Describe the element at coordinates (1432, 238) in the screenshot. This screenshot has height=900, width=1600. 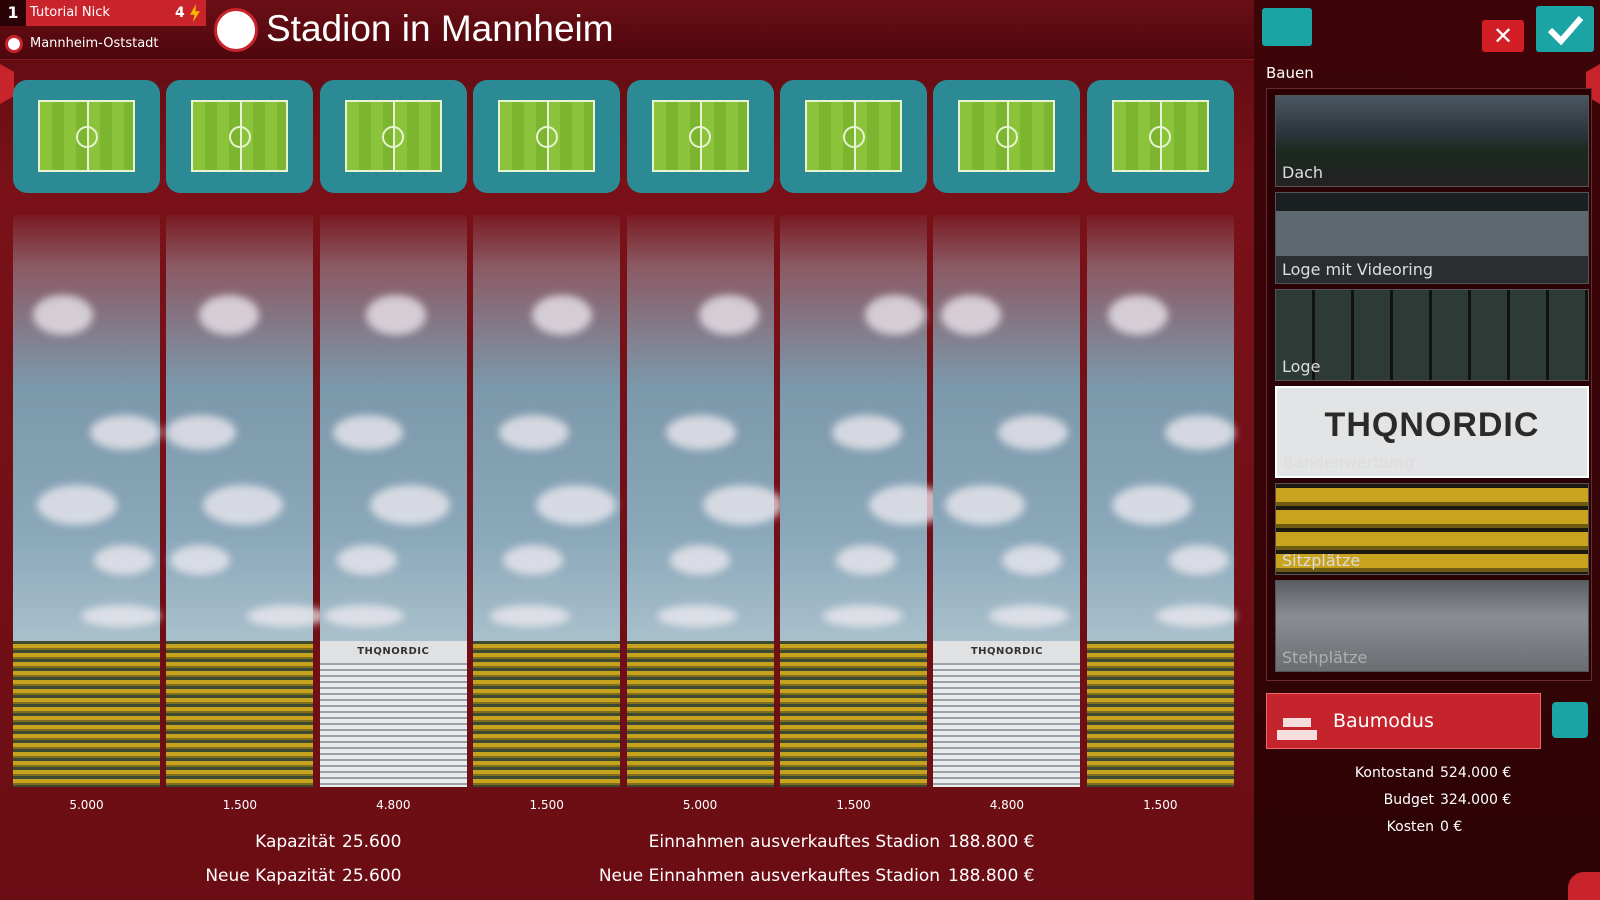
I see `build-option: Loge mit Videoring` at that location.